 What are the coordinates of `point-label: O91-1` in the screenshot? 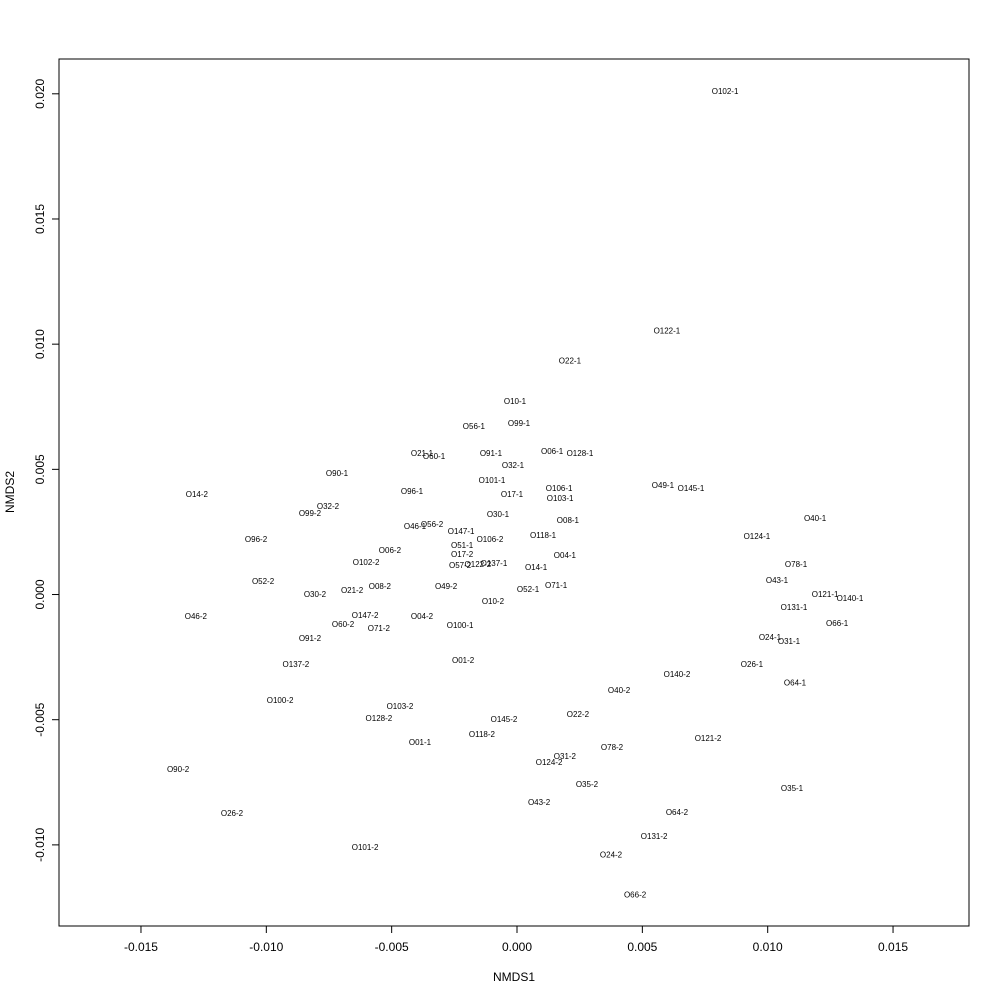 It's located at (491, 453).